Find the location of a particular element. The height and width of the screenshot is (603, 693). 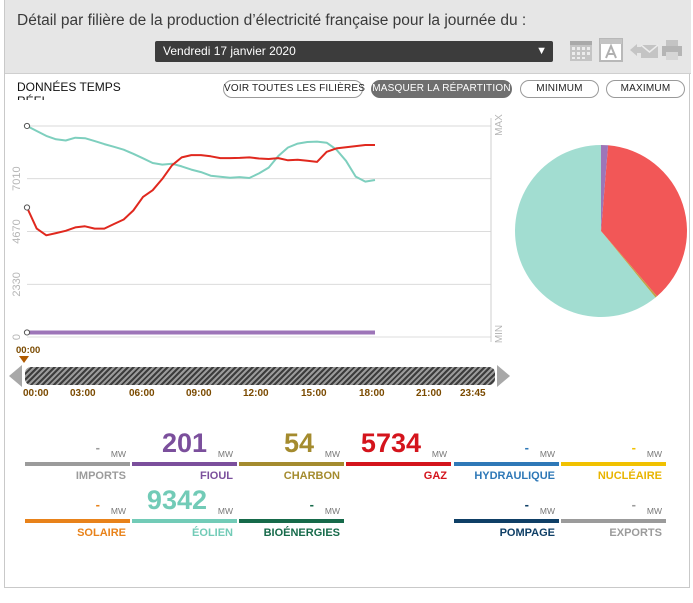

source-value: 201 is located at coordinates (184, 443).